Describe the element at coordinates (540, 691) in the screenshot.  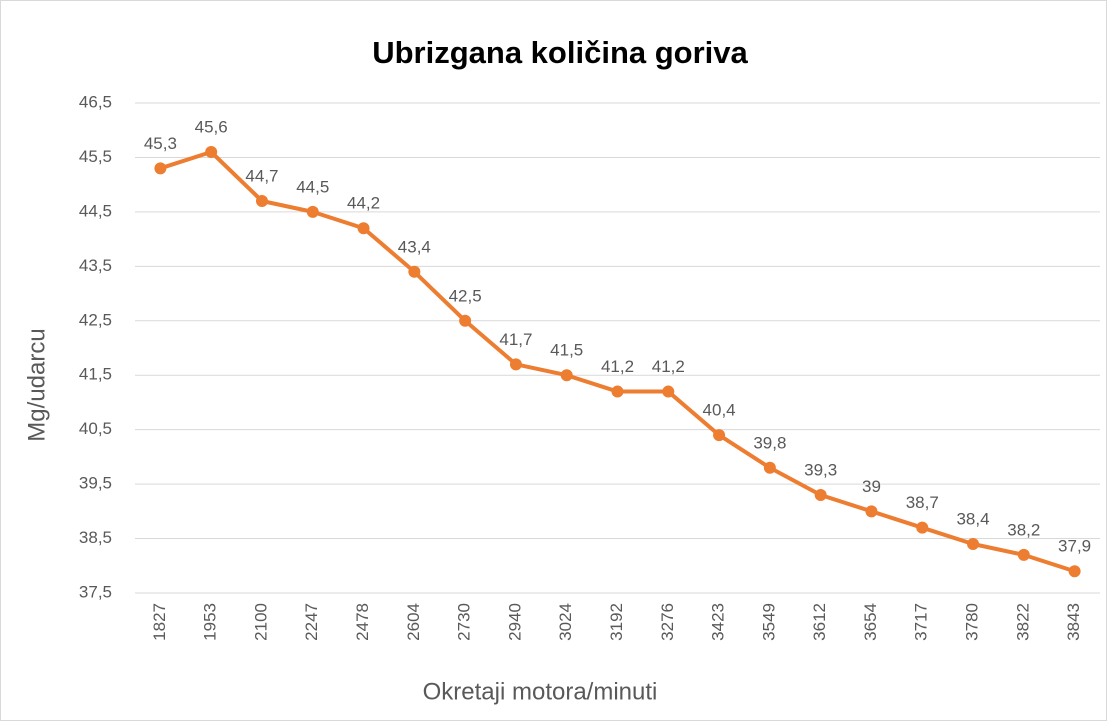
I see `x-axis-label: Okretaji motora/minuti` at that location.